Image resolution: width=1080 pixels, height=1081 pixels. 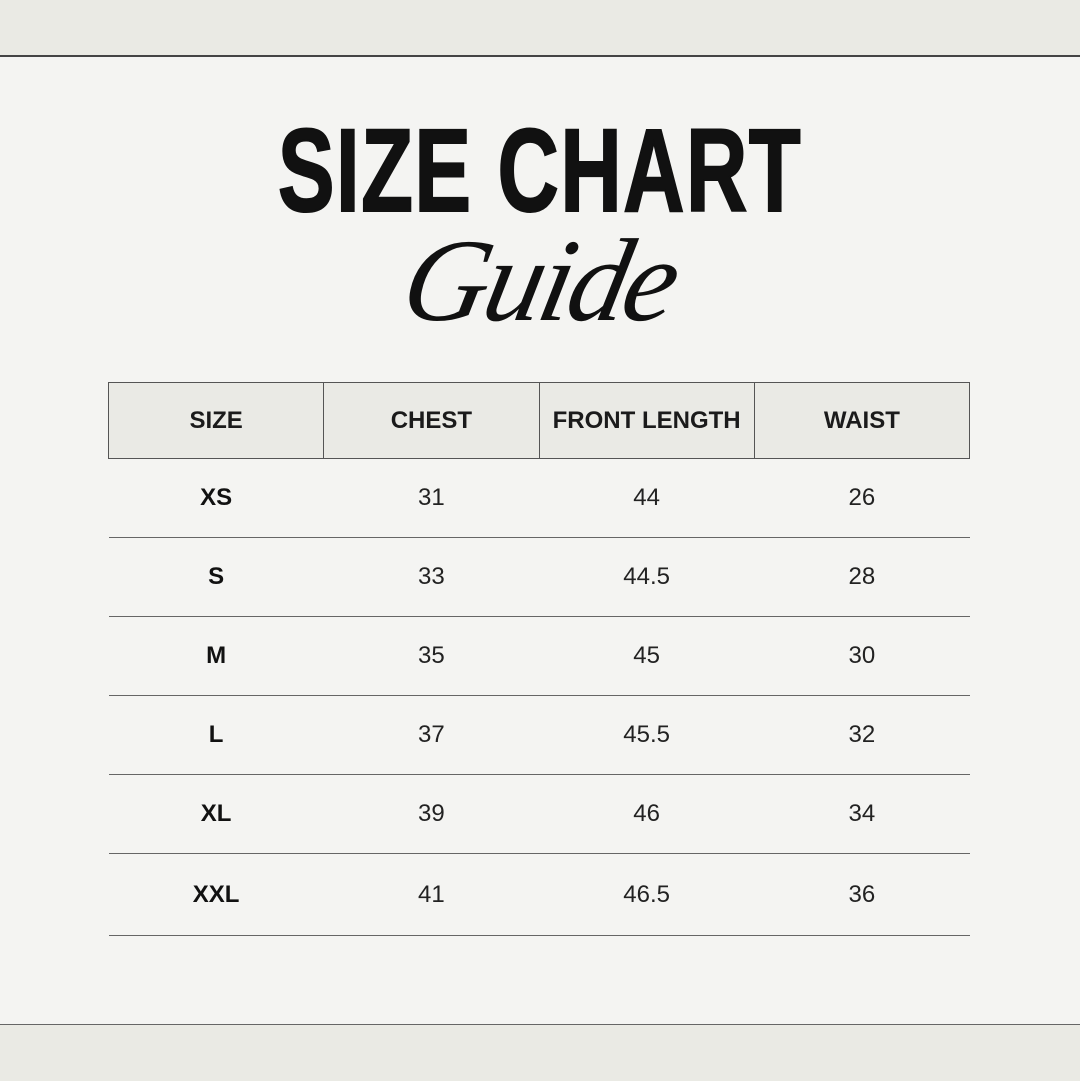 What do you see at coordinates (216, 894) in the screenshot?
I see `cell-size: XXL` at bounding box center [216, 894].